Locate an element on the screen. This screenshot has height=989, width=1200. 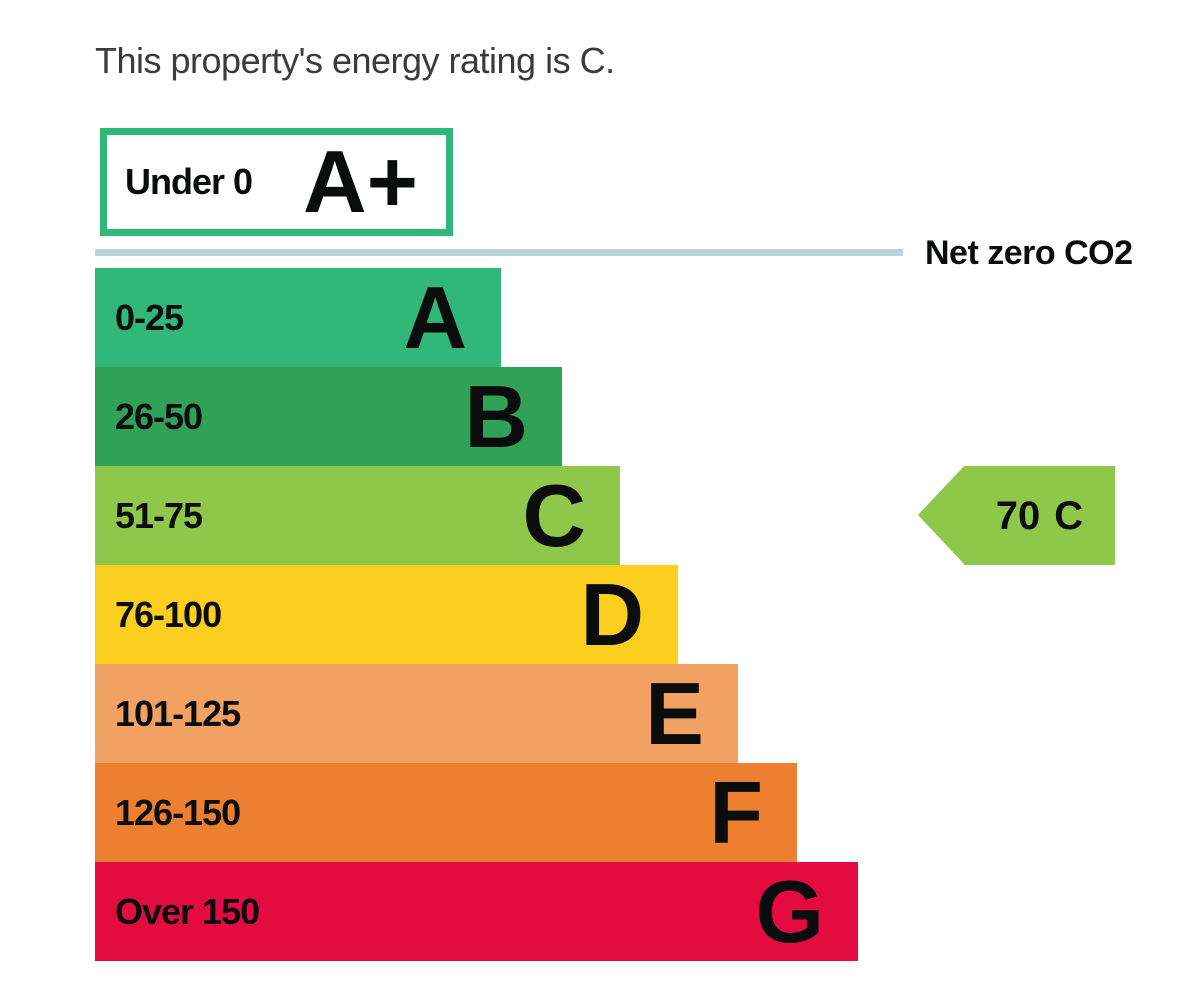
band-grade-letter: F is located at coordinates (736, 812).